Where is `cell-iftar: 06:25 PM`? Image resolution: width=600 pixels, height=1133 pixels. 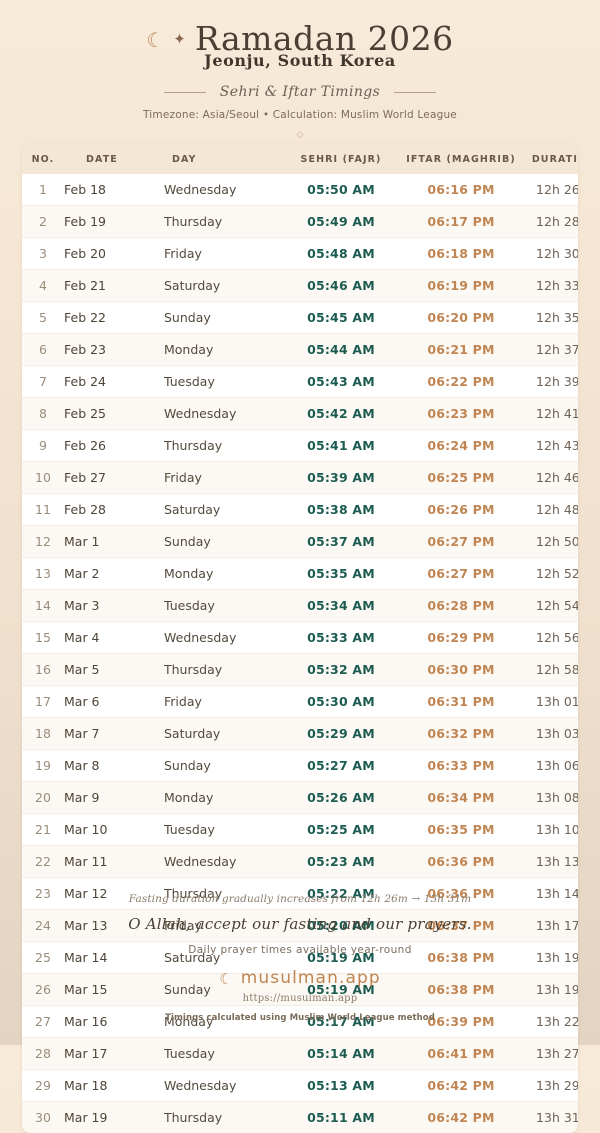 cell-iftar: 06:25 PM is located at coordinates (461, 478).